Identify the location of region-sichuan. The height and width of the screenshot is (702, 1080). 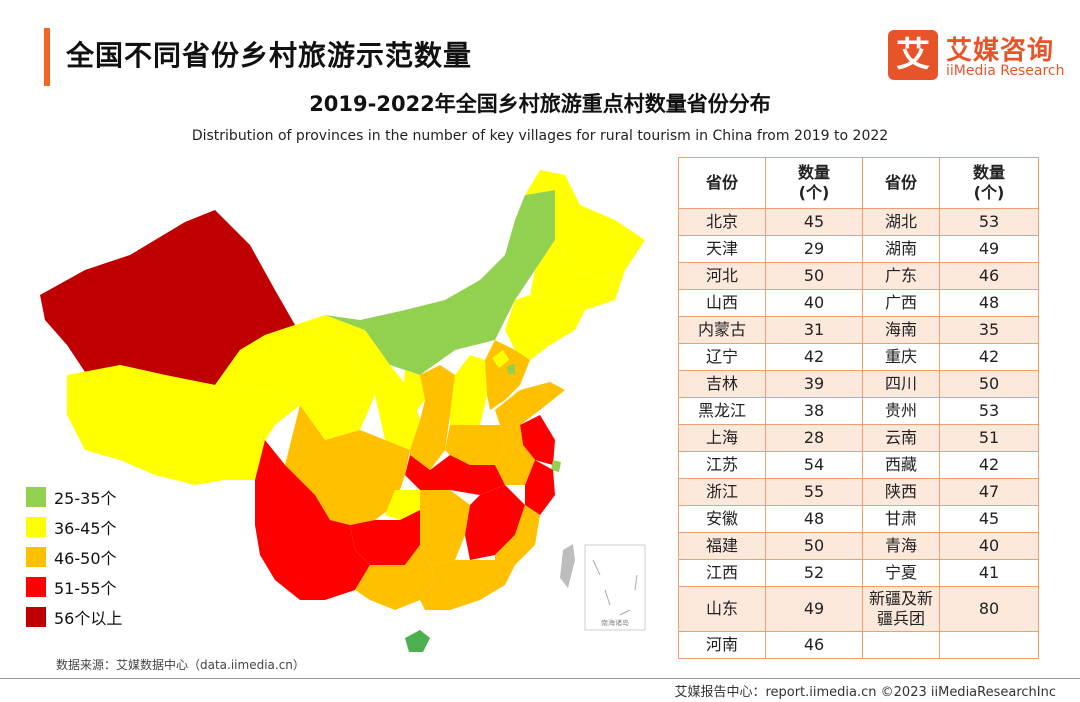
(347, 465).